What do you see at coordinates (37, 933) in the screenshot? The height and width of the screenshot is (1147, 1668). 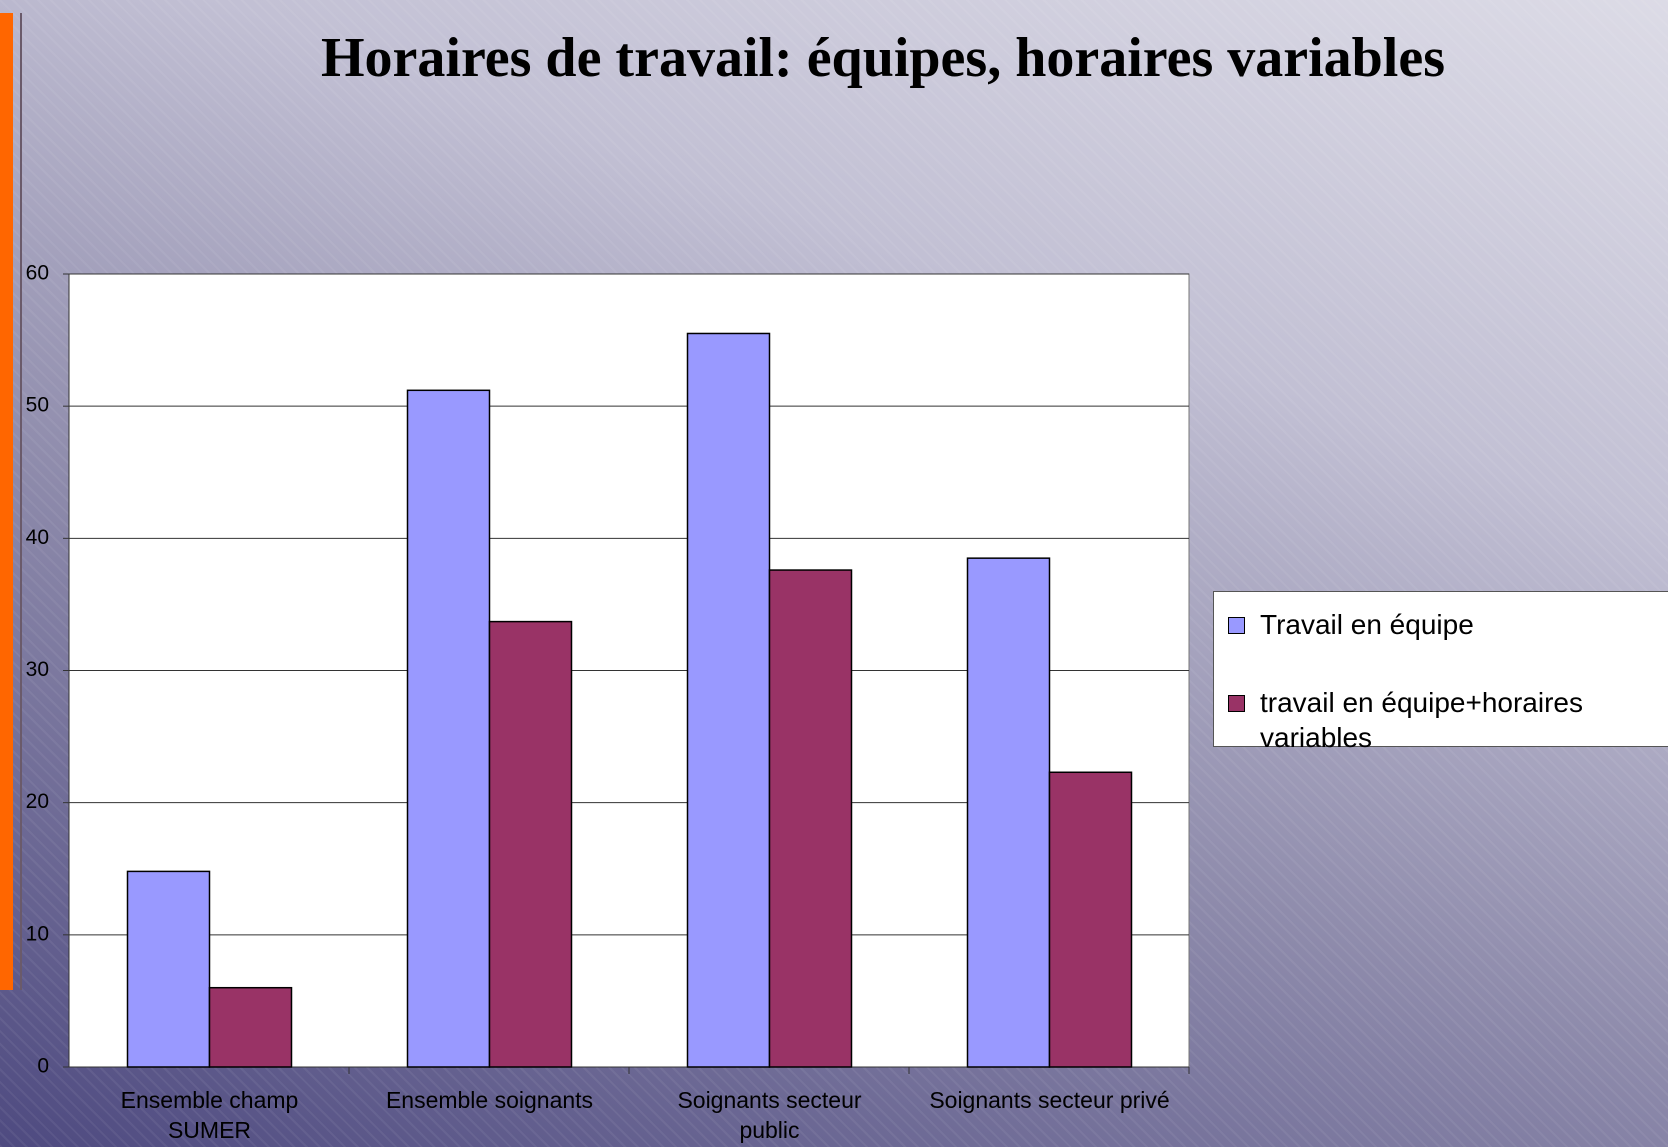 I see `y-tick-label: 10` at bounding box center [37, 933].